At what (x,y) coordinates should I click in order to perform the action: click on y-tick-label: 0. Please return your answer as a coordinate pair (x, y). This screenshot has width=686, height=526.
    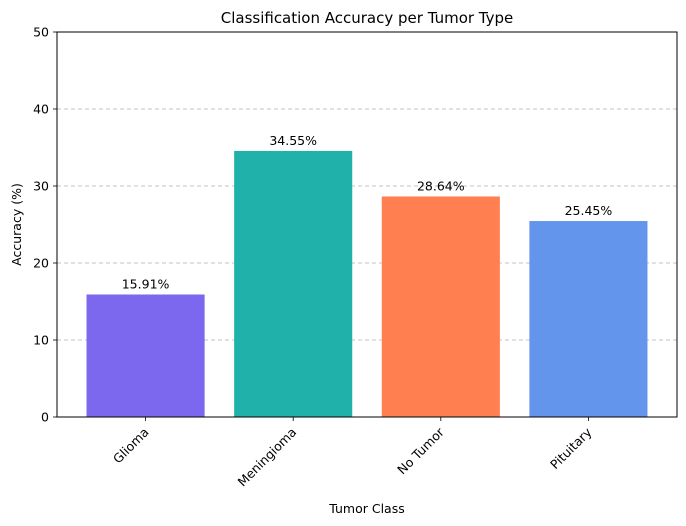
    Looking at the image, I should click on (45, 417).